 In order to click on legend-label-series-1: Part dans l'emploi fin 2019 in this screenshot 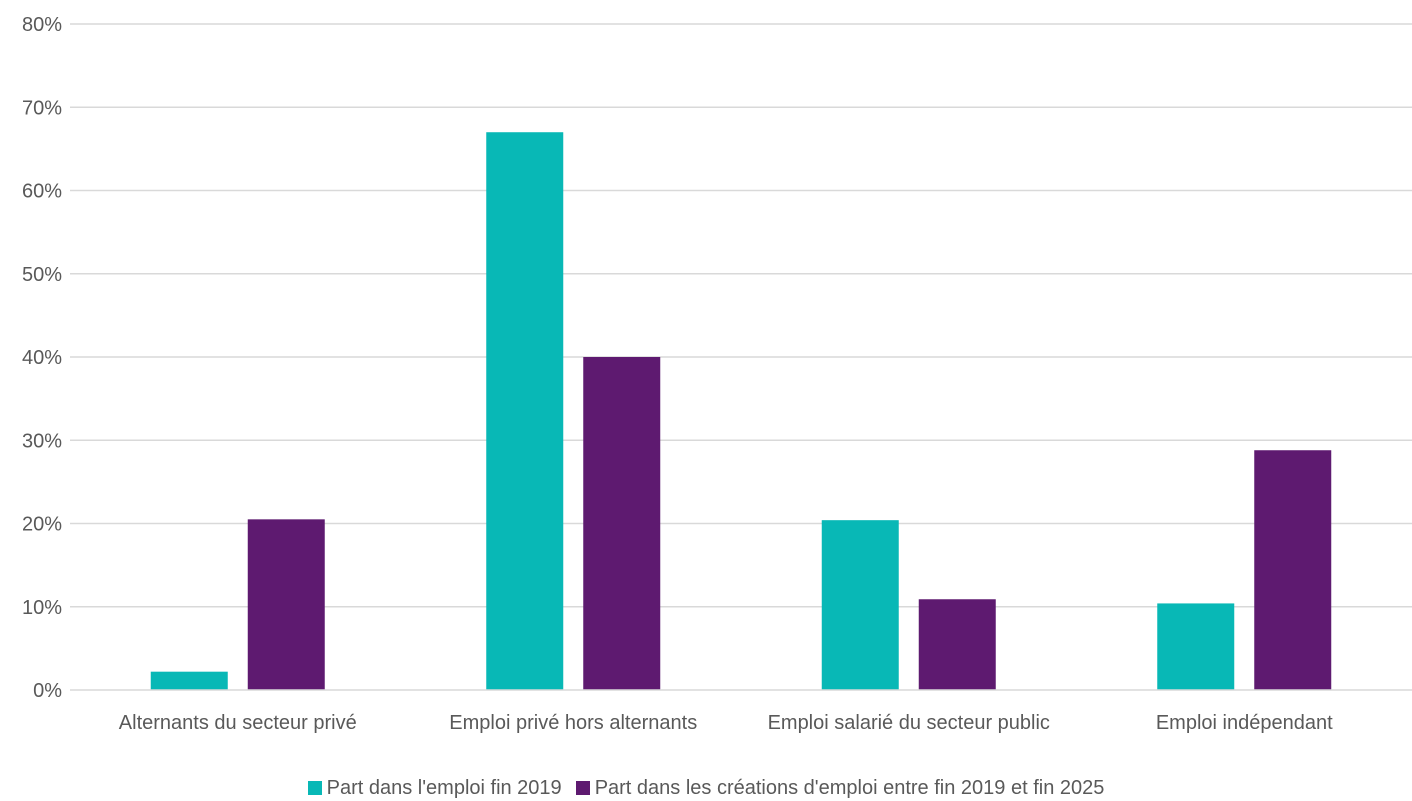, I will do `click(444, 788)`.